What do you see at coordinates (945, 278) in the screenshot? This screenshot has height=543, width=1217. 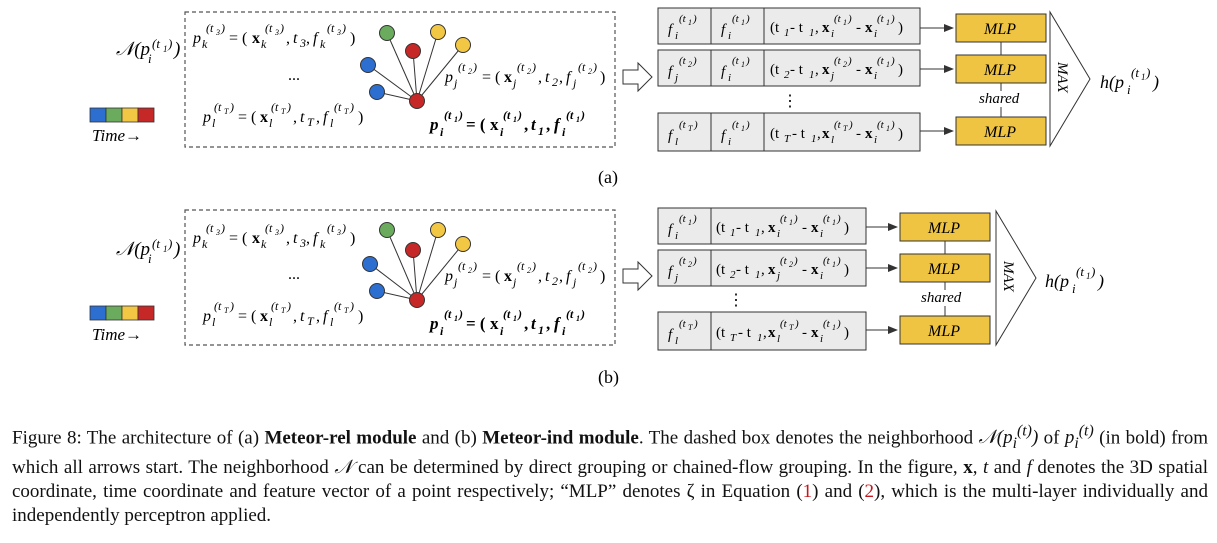 I see `mlp-block-b: MLP MLP shared MLP` at bounding box center [945, 278].